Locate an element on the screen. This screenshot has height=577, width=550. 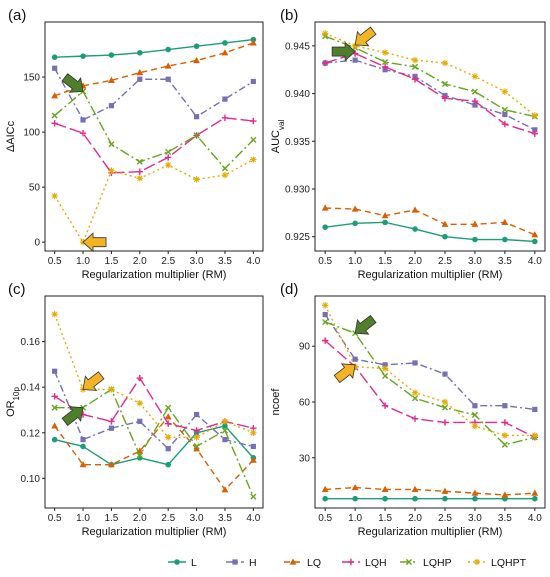
yellow-arrow-icon is located at coordinates (94, 242).